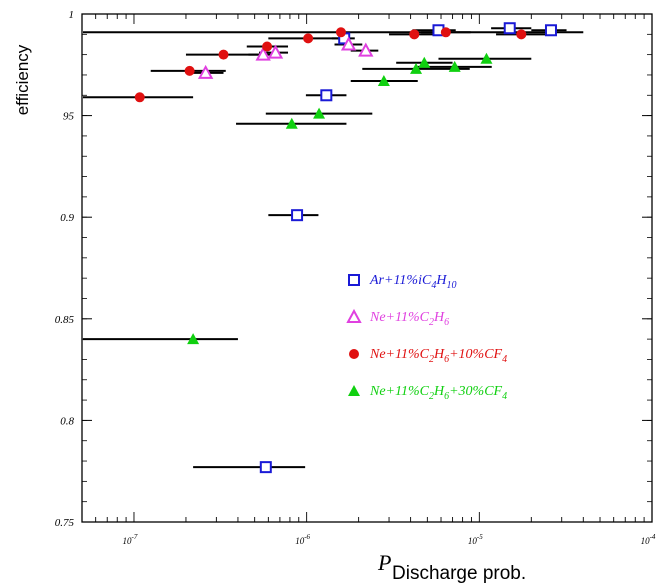 Image resolution: width=663 pixels, height=585 pixels. I want to click on y-tick-label: 0.9, so click(67, 218).